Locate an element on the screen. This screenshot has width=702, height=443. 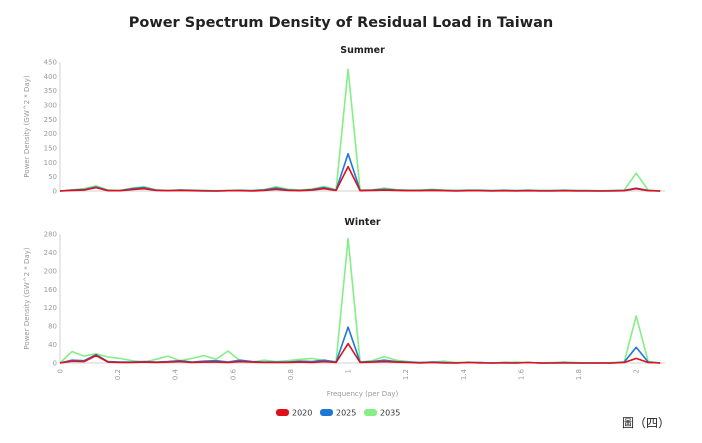
y-tick-label: 280 is located at coordinates (50, 235).